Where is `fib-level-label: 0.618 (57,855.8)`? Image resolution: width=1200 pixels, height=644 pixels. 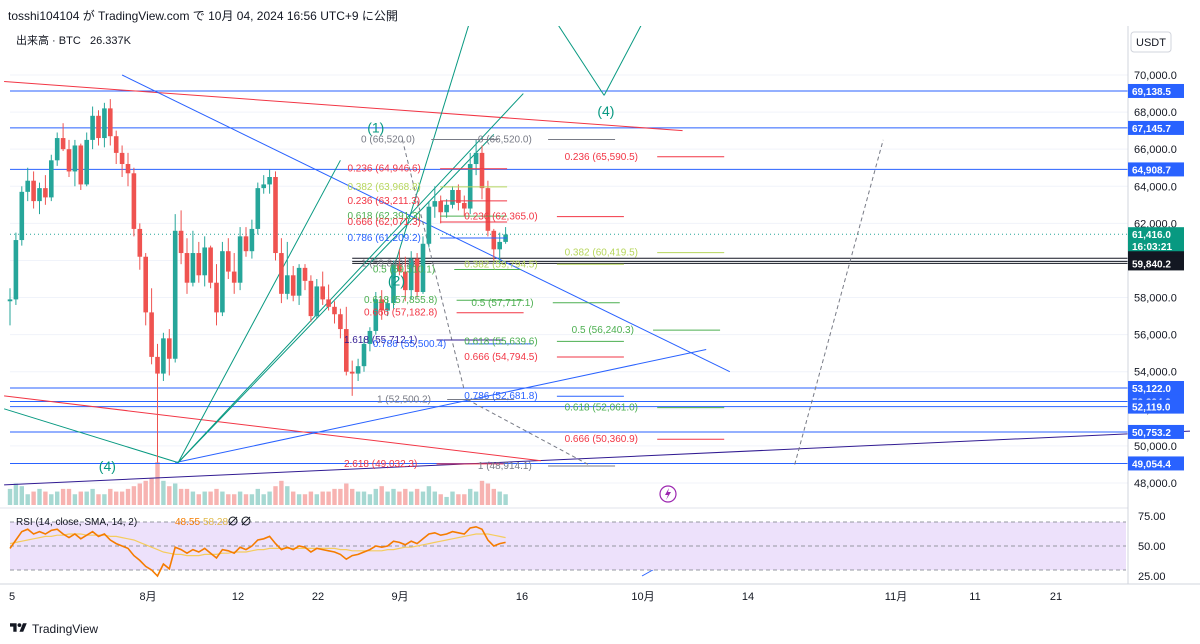 fib-level-label: 0.618 (57,855.8) is located at coordinates (400, 300).